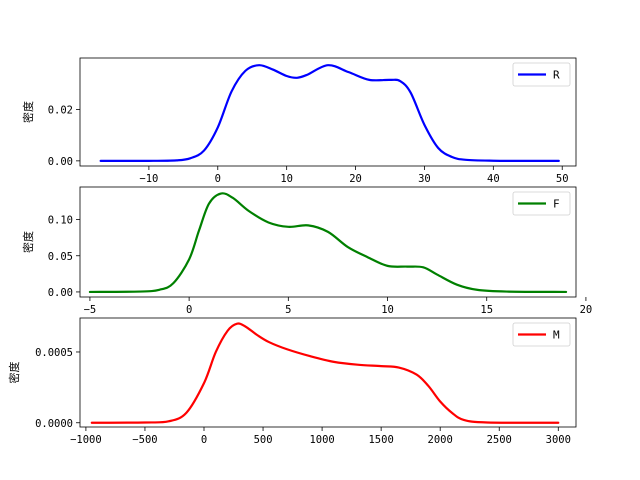  I want to click on x-tick-label: 1000, so click(321, 440).